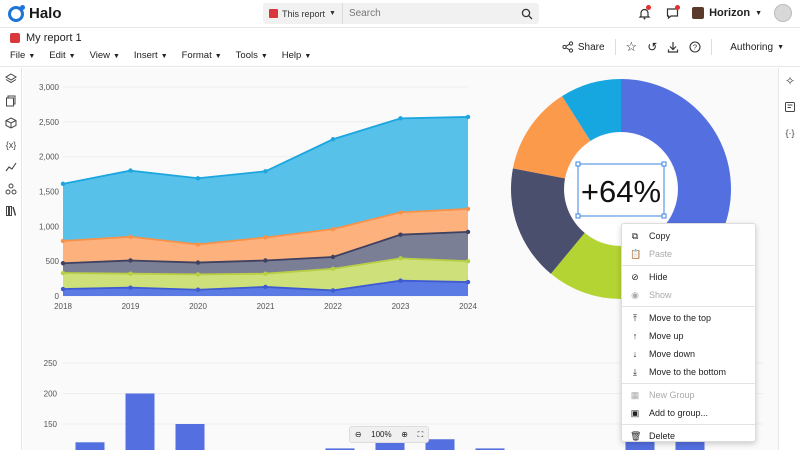  I want to click on zoom-in-icon: ⊕, so click(404, 434).